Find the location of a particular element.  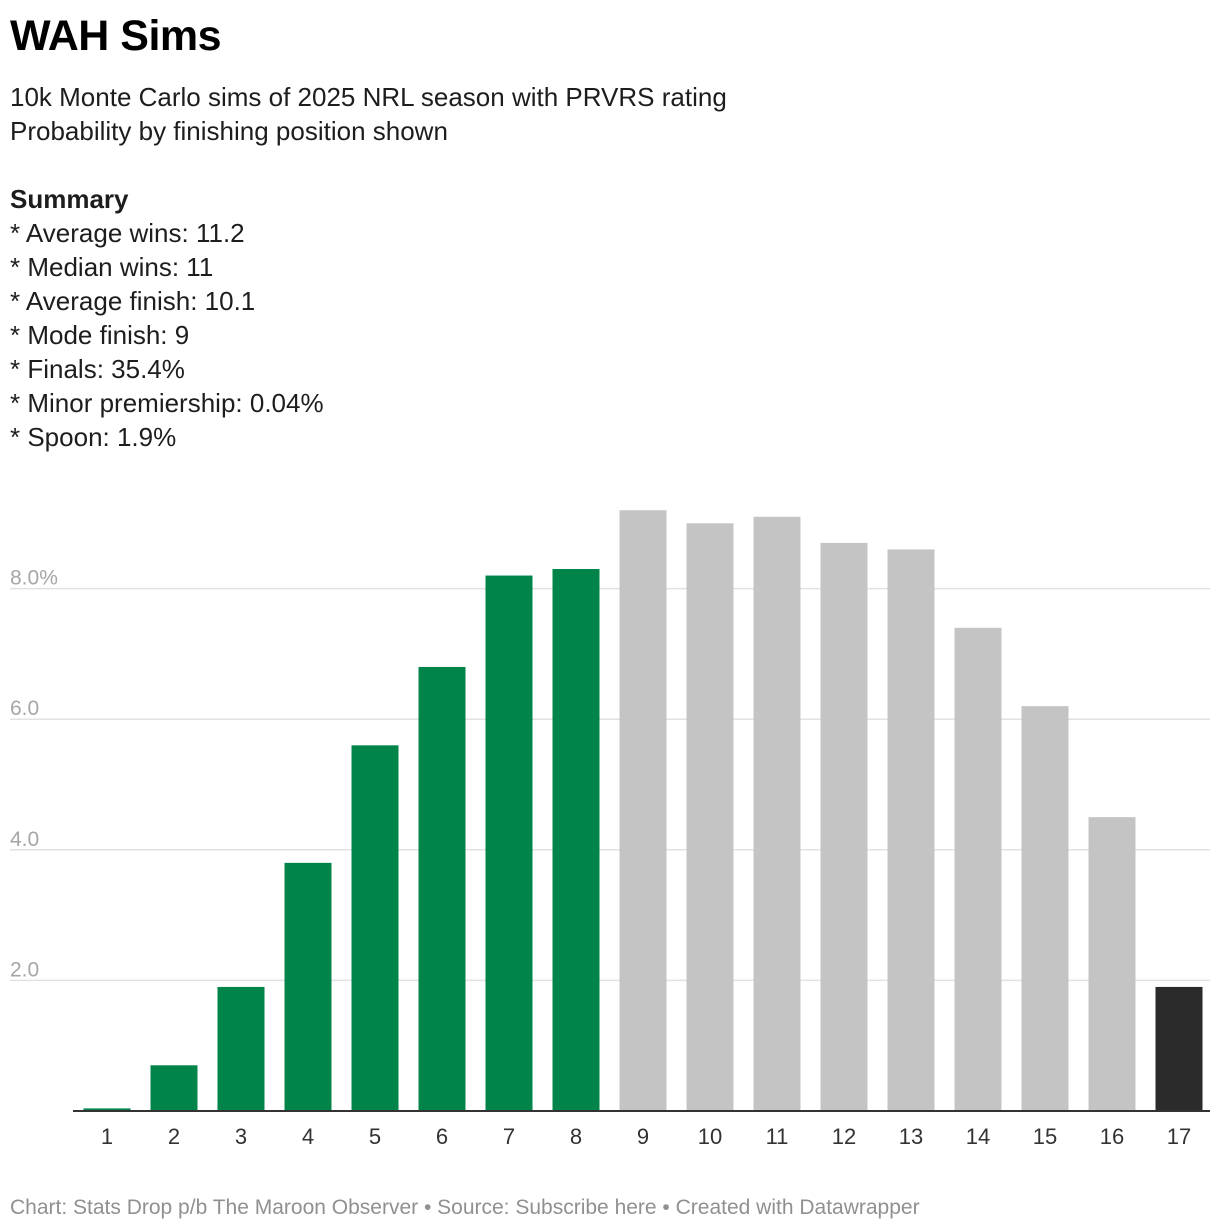

x-tick-label: 15 is located at coordinates (1045, 1136).